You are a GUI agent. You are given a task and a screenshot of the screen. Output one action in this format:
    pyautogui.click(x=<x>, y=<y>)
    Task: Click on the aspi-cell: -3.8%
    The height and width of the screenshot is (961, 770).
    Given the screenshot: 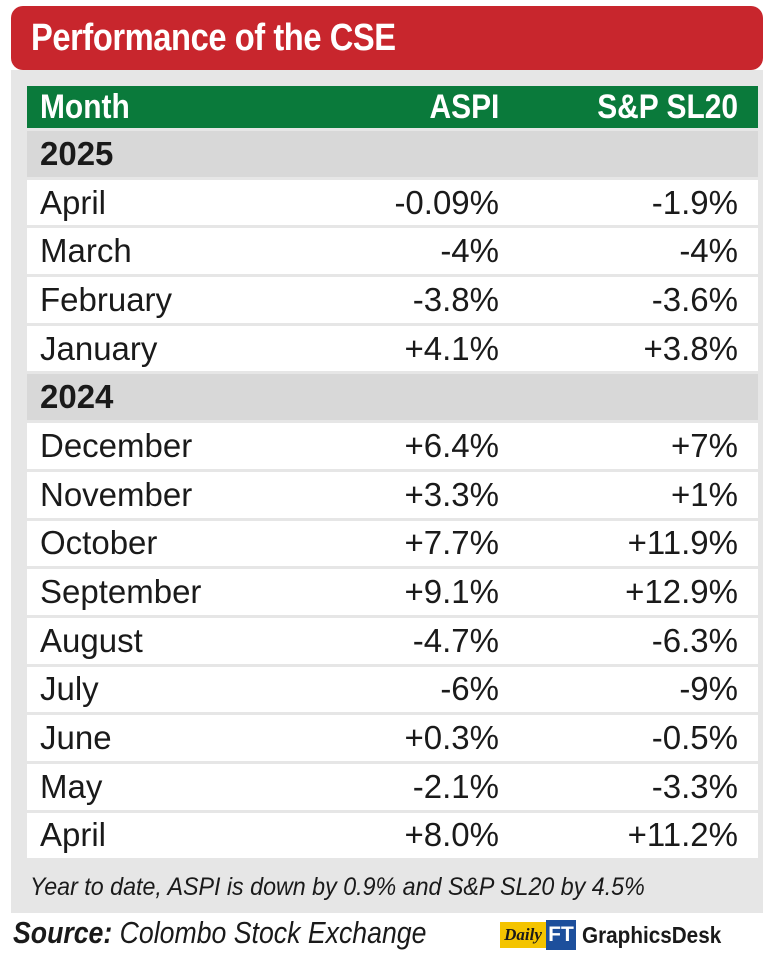 What is the action you would take?
    pyautogui.click(x=393, y=300)
    